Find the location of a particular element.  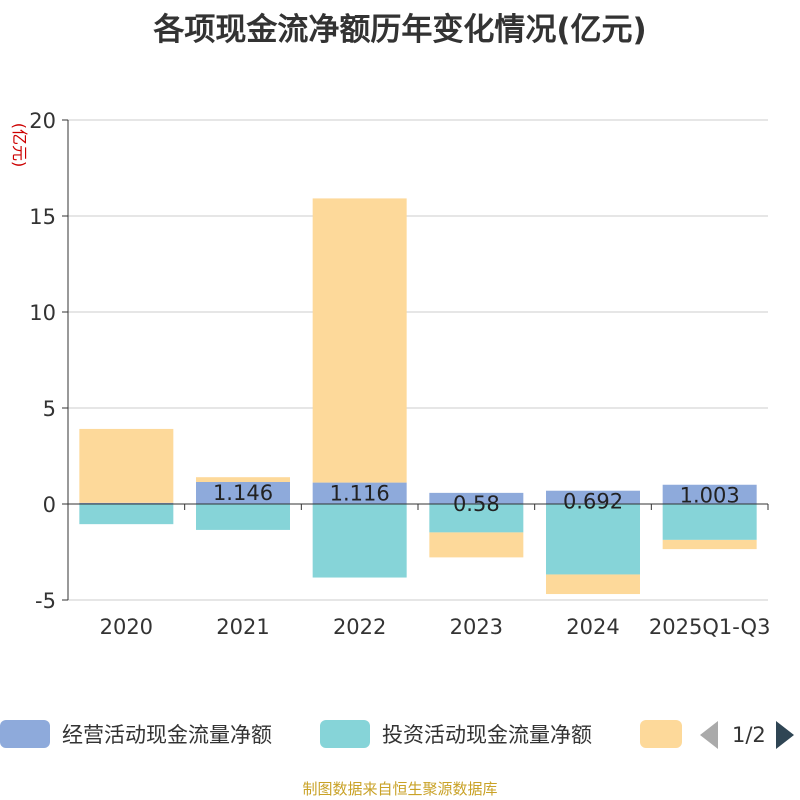

legend-label-operating: 经营活动现金流量净额 is located at coordinates (167, 735).